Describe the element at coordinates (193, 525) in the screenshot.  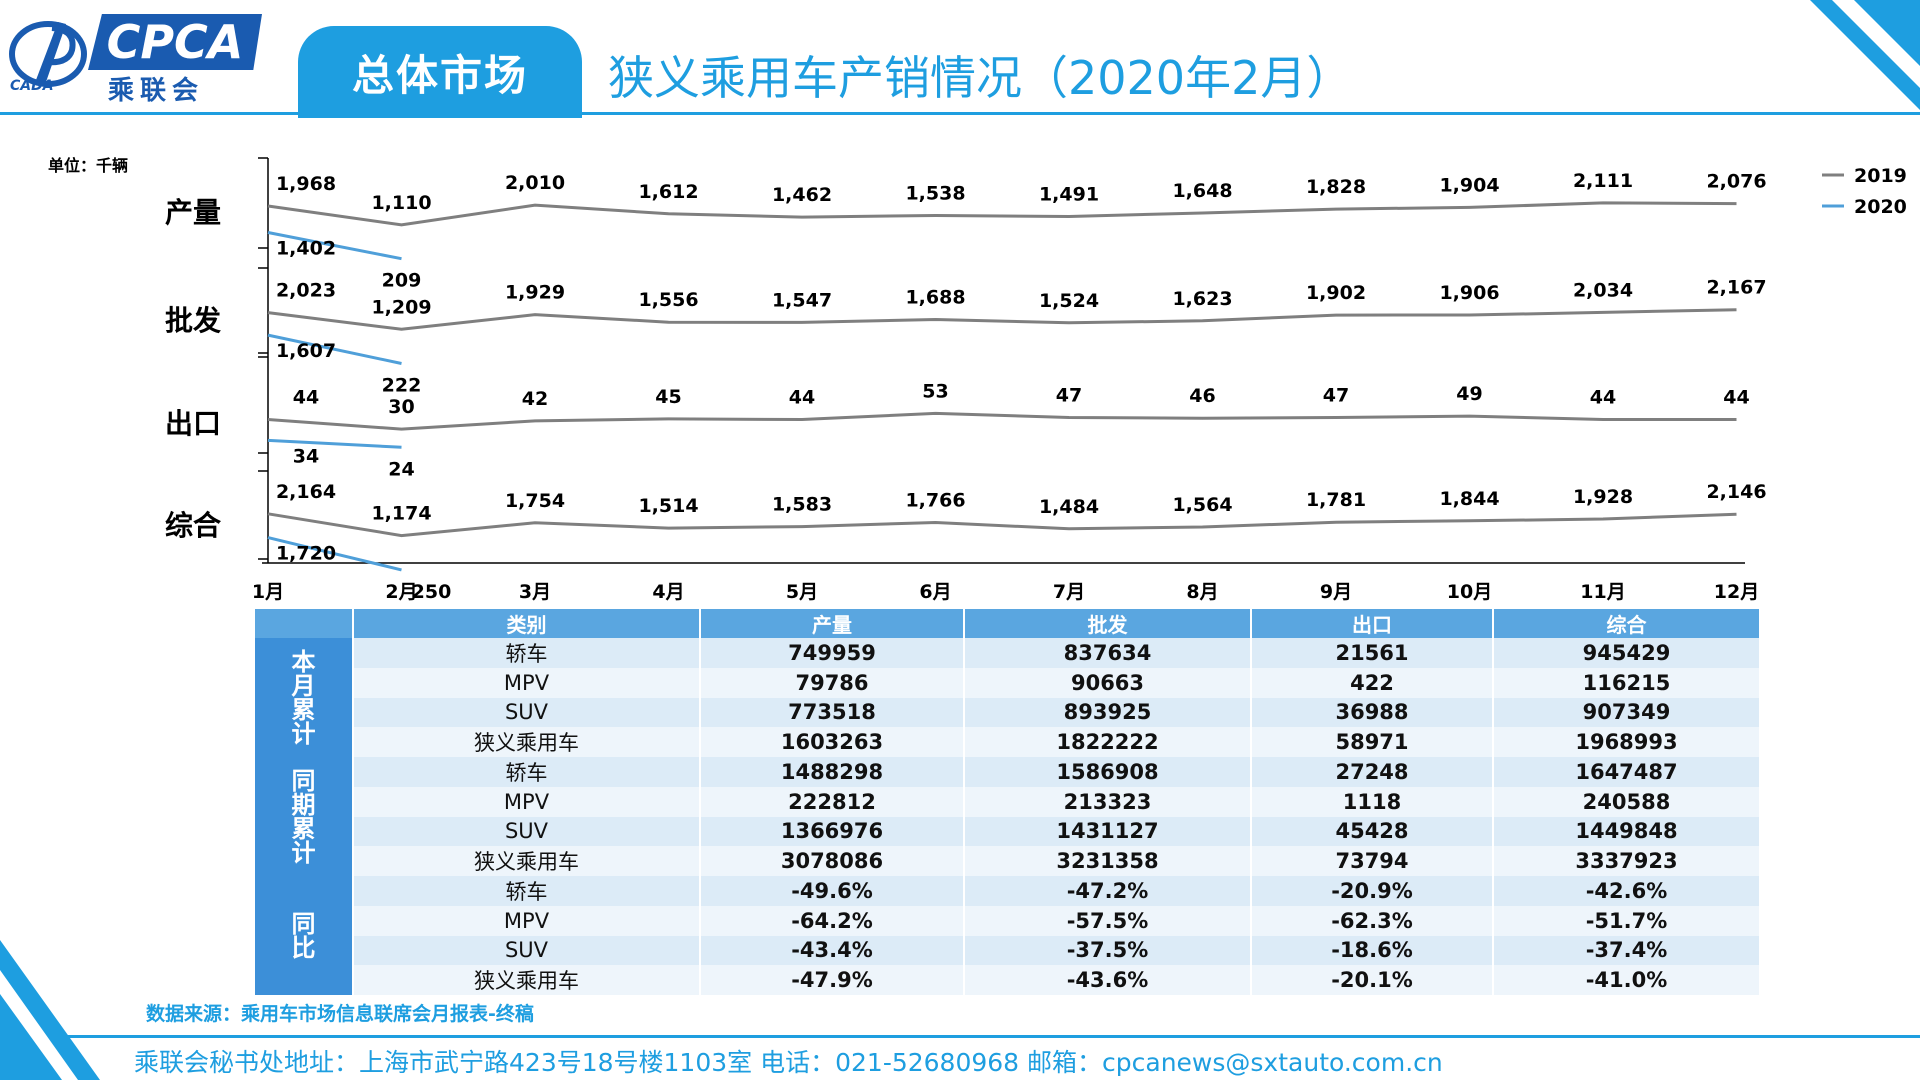
I see `panel-name-label: 综合` at that location.